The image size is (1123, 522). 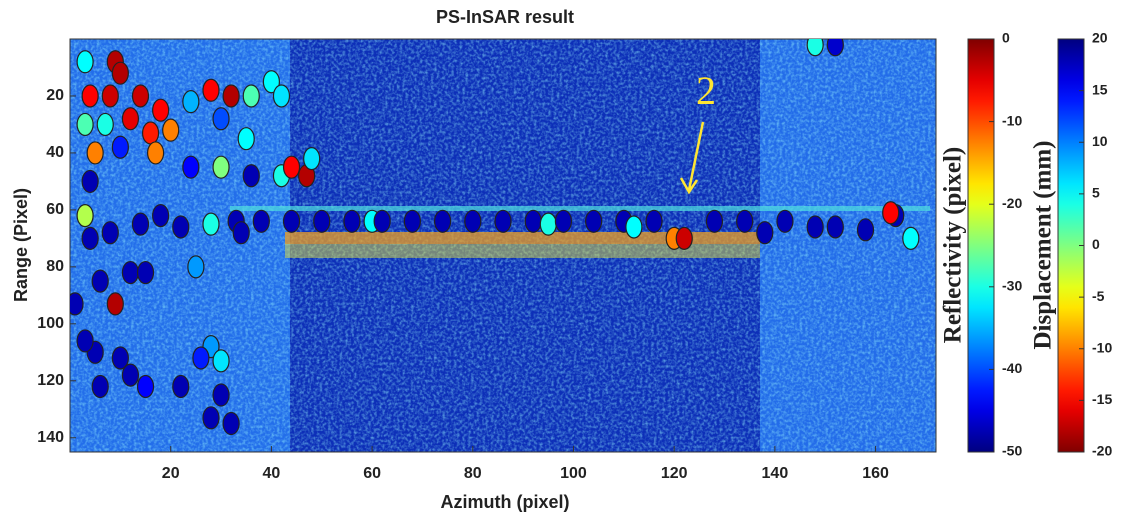 What do you see at coordinates (473, 473) in the screenshot?
I see `x-tick-label: 80` at bounding box center [473, 473].